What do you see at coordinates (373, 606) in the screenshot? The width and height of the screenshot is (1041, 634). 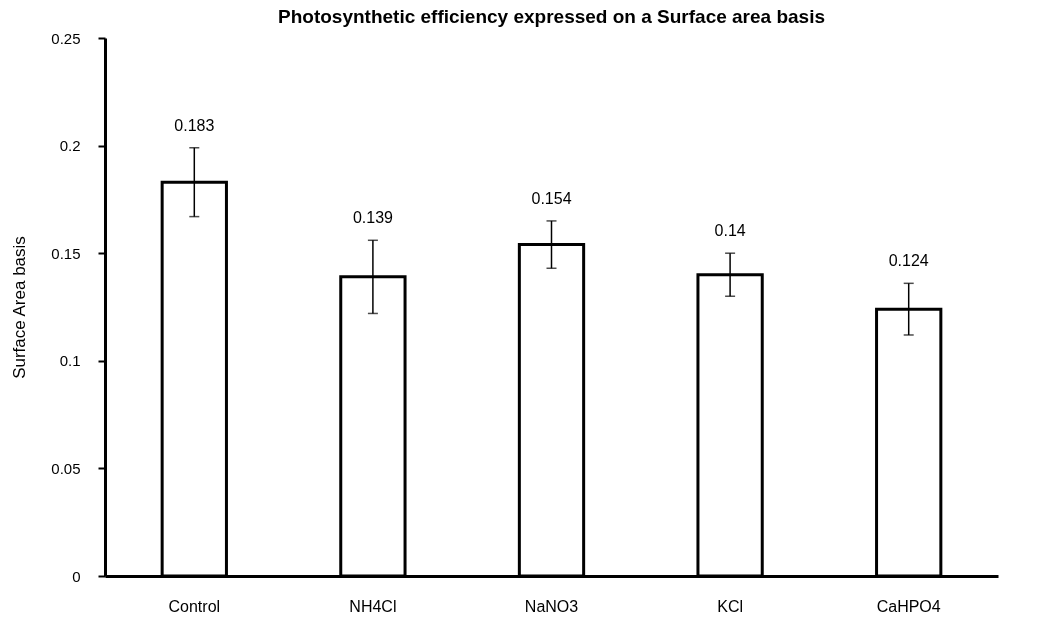 I see `x-tick-label: NH4Cl` at bounding box center [373, 606].